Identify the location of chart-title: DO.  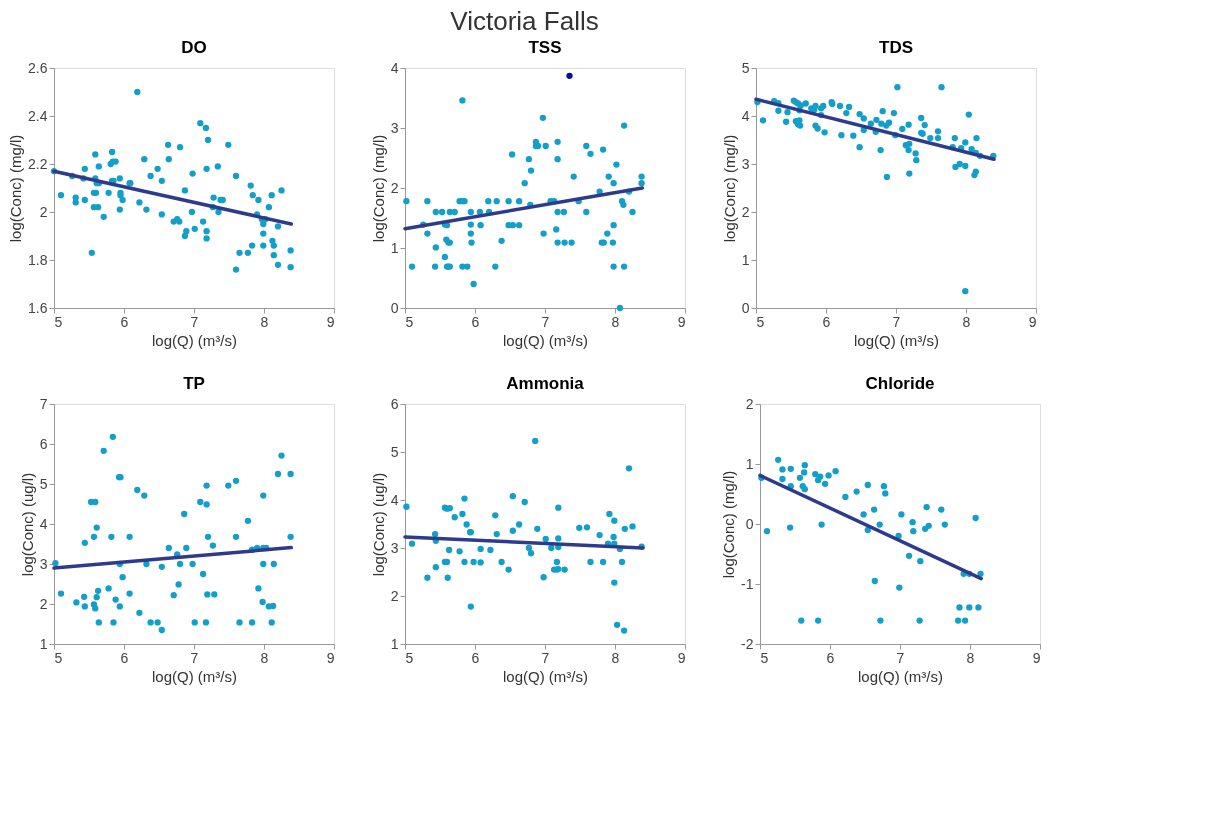
(194, 47).